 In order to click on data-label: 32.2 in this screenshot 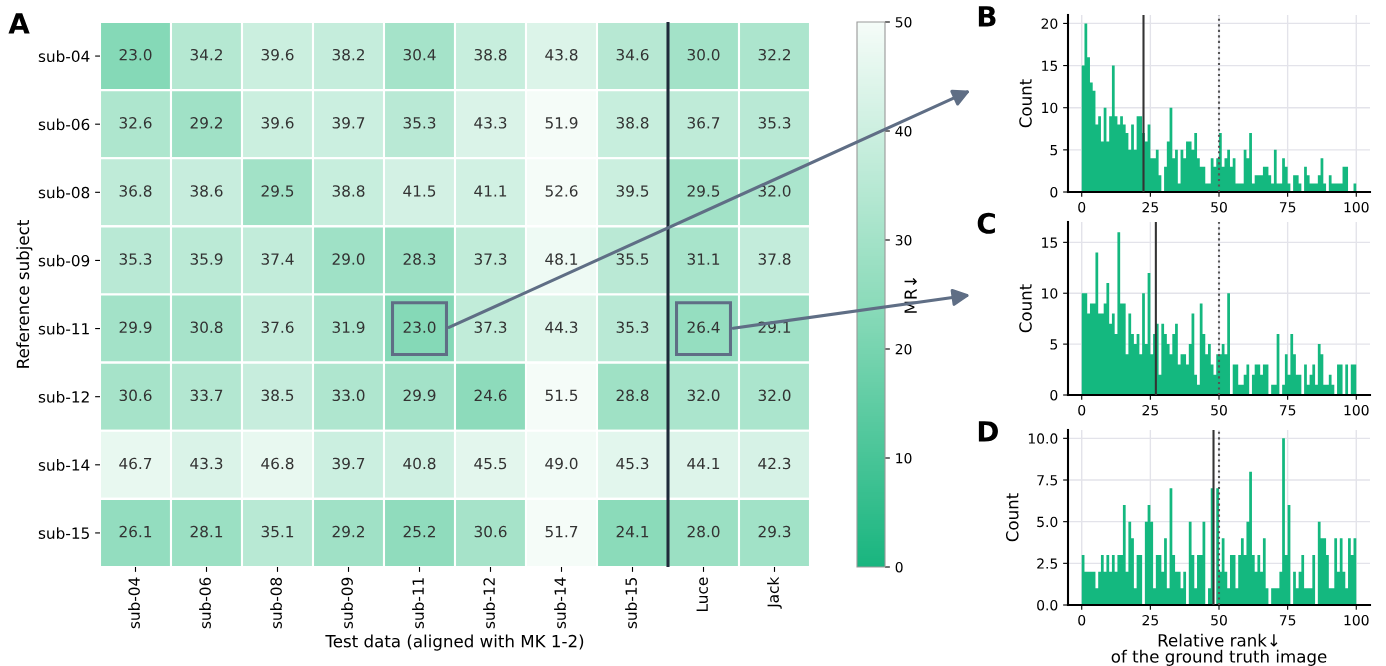, I will do `click(774, 54)`.